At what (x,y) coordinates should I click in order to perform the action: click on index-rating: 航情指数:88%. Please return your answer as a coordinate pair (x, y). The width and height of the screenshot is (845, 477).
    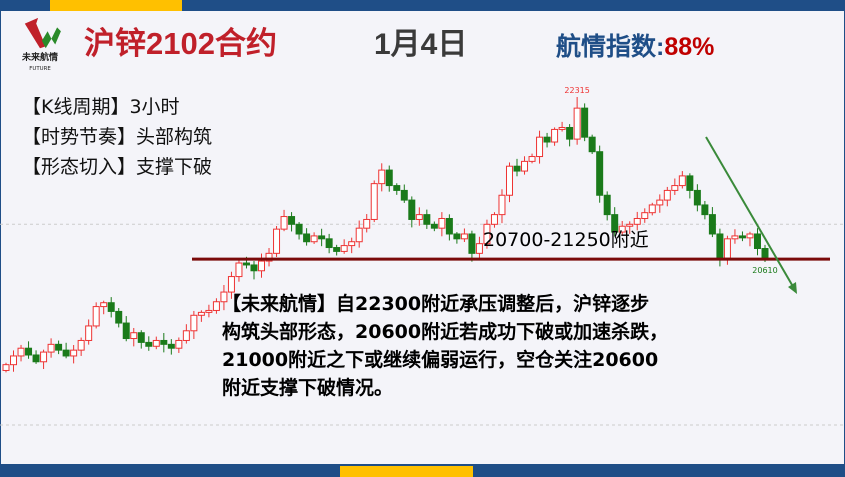
    Looking at the image, I should click on (635, 47).